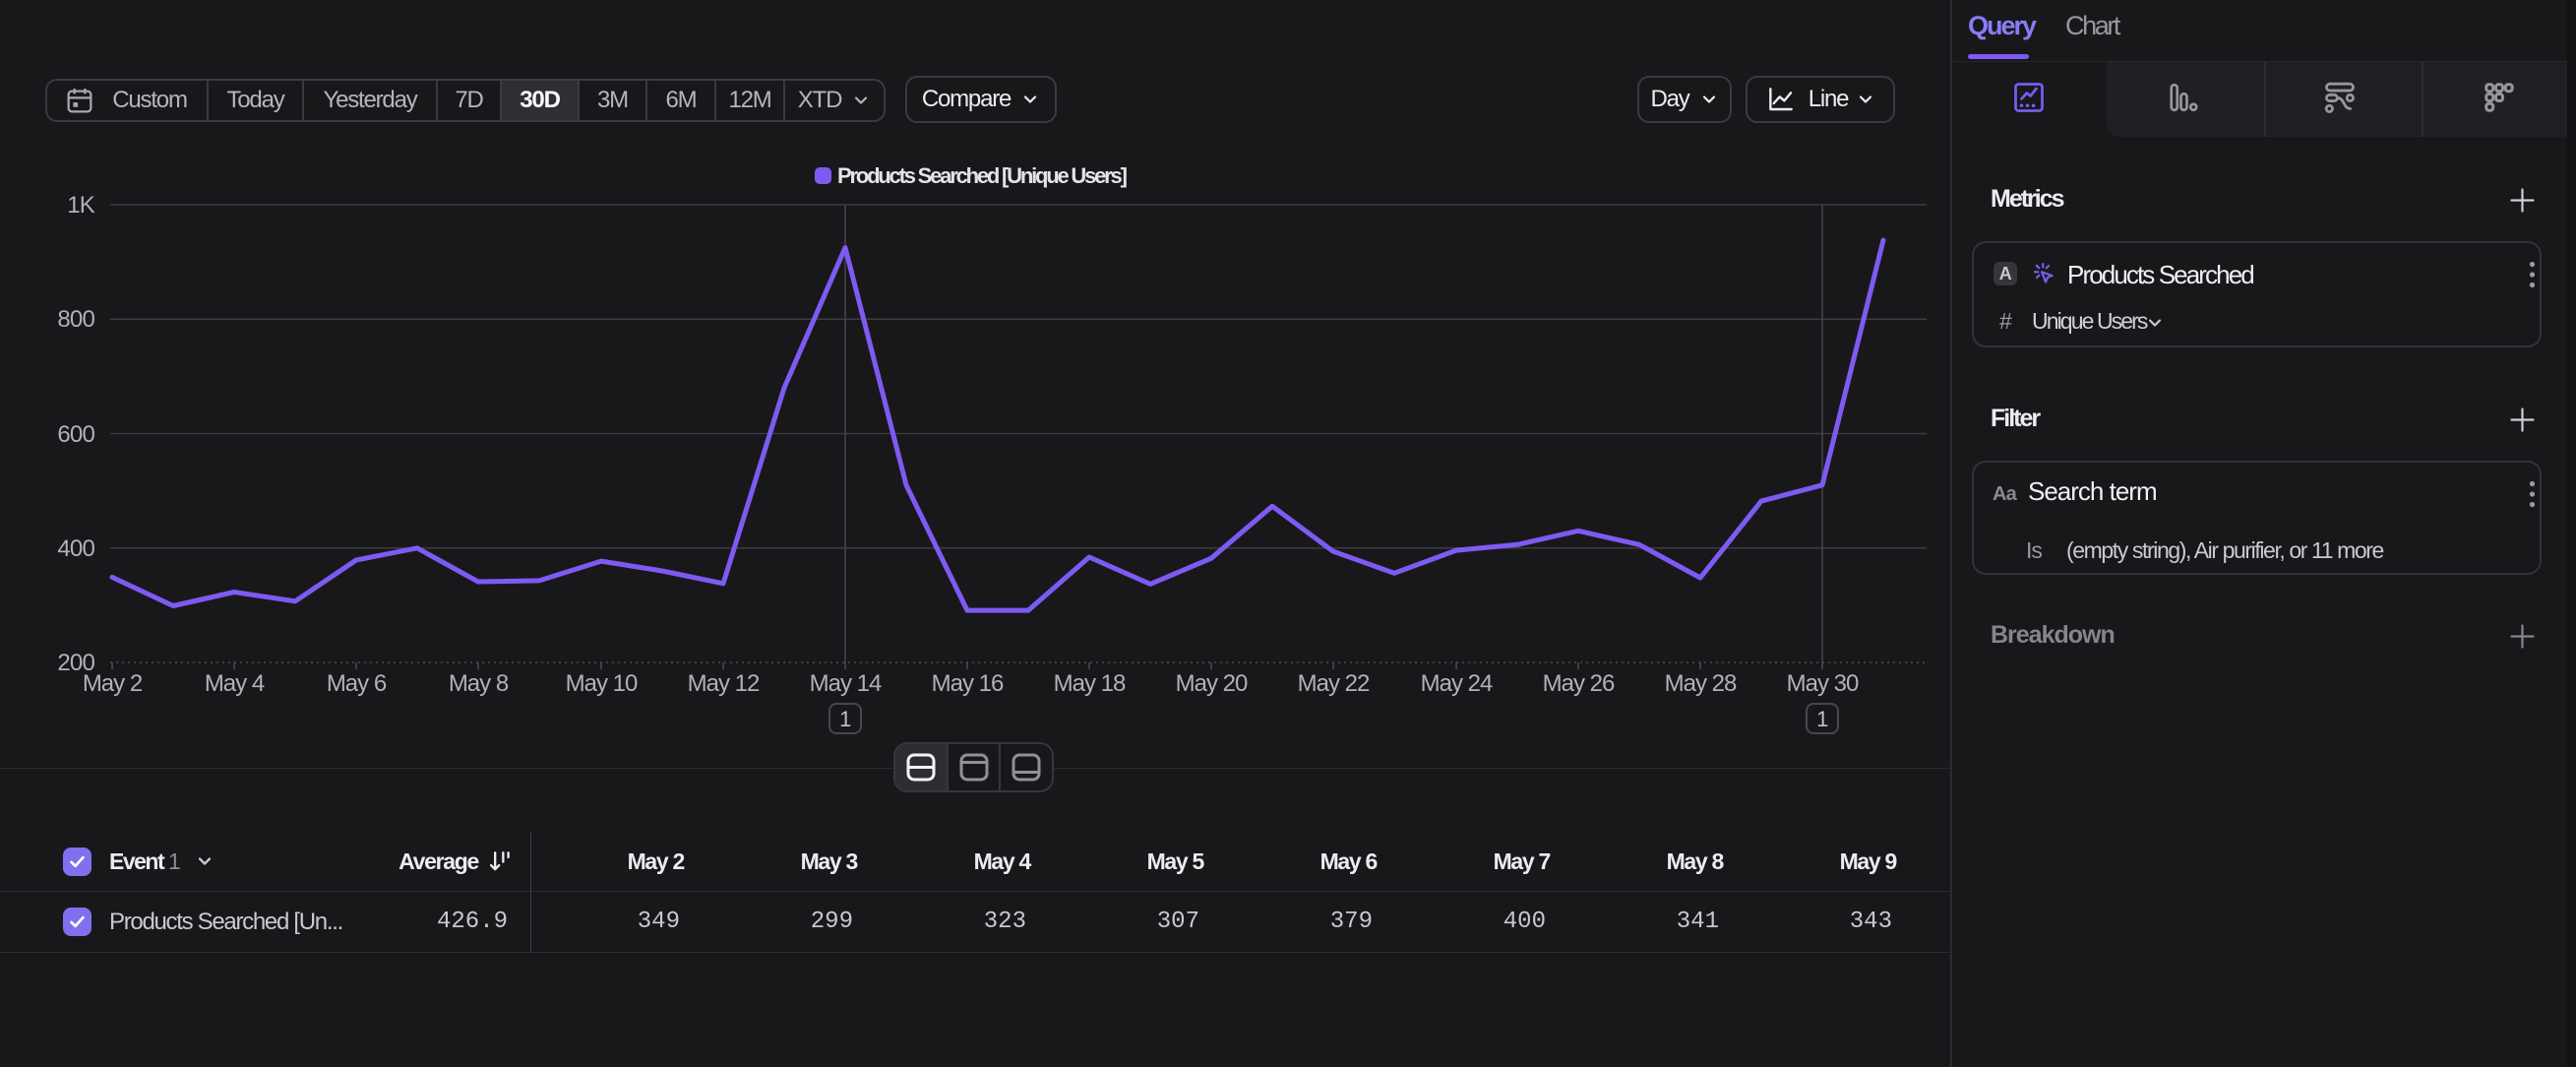 Image resolution: width=2576 pixels, height=1067 pixels. Describe the element at coordinates (724, 683) in the screenshot. I see `svg-text: May 12` at that location.